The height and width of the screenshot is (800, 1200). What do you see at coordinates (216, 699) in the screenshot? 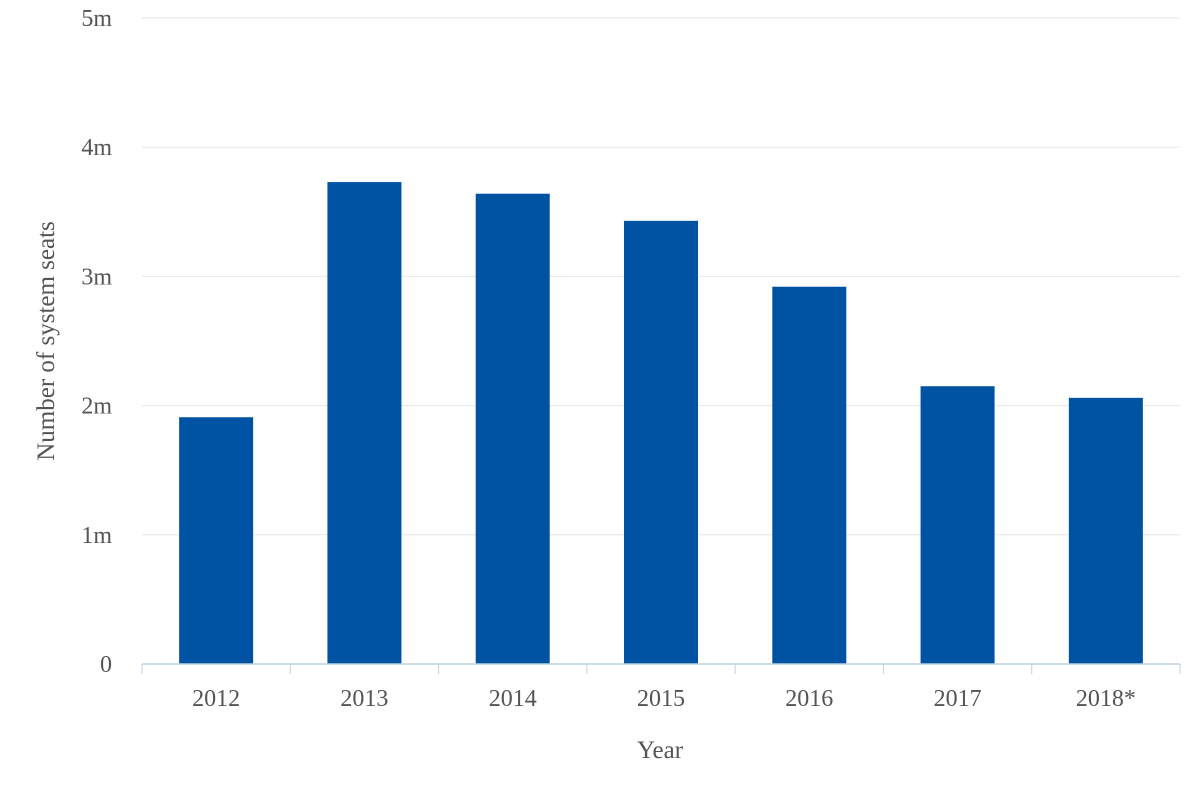
I see `x-tick-label: 2012` at bounding box center [216, 699].